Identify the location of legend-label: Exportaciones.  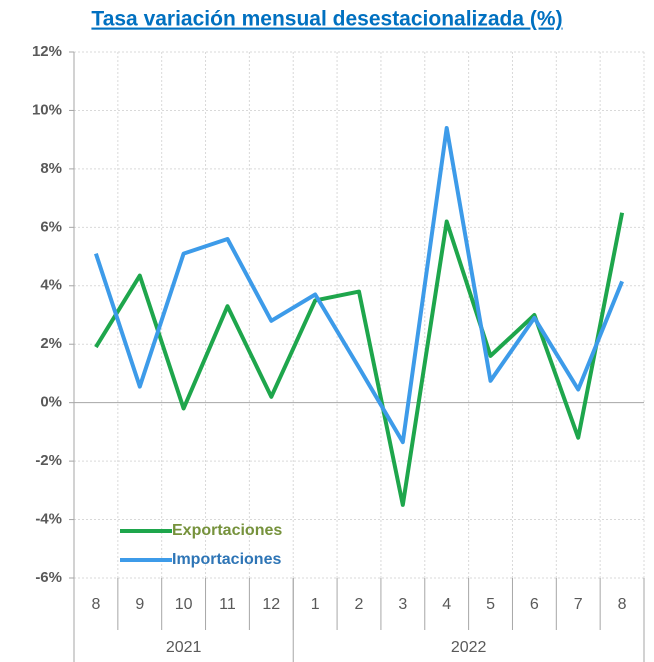
(227, 530).